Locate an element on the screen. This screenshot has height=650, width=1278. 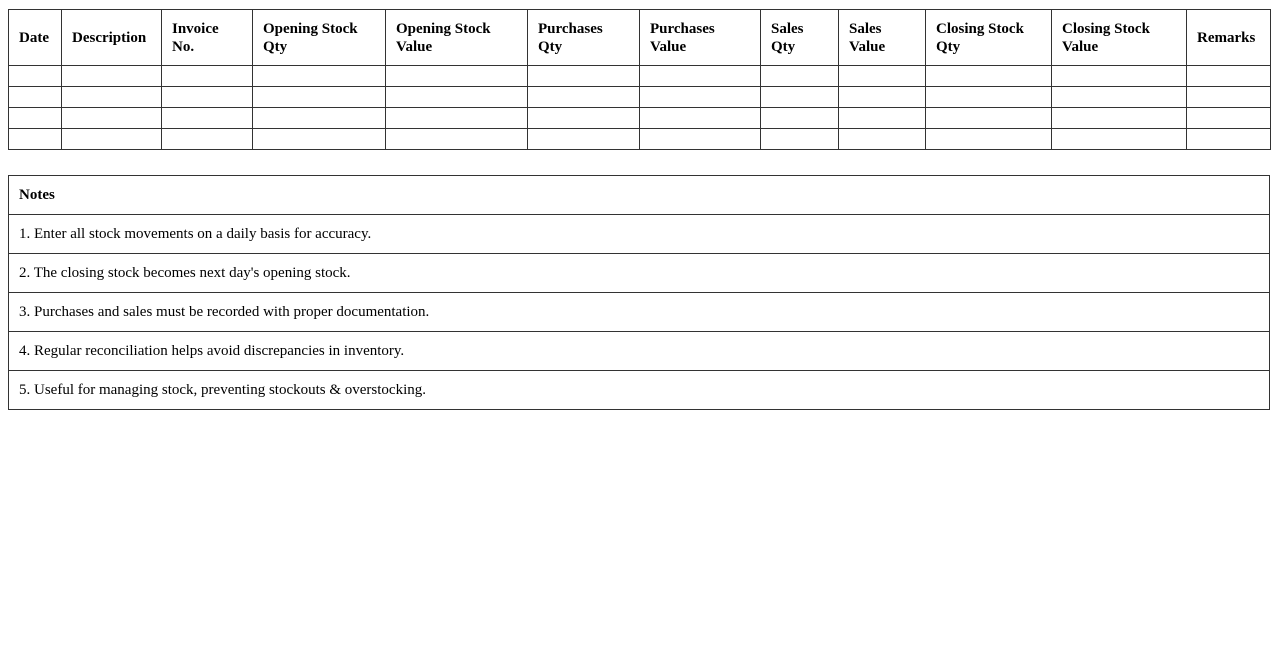
column-header: Sales Qty is located at coordinates (799, 37).